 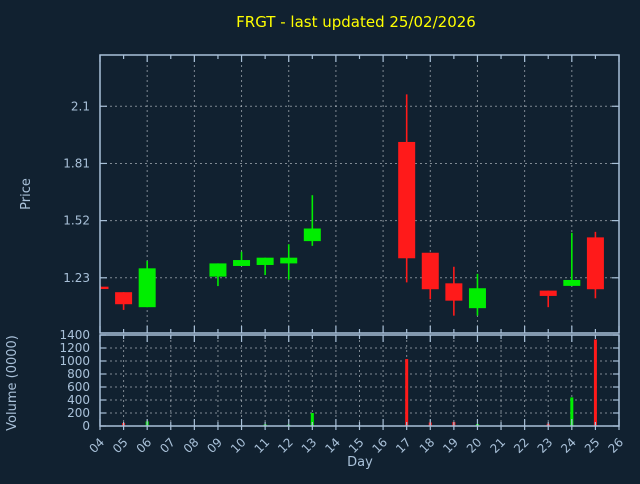 What do you see at coordinates (26, 194) in the screenshot?
I see `price-axis-label: Price` at bounding box center [26, 194].